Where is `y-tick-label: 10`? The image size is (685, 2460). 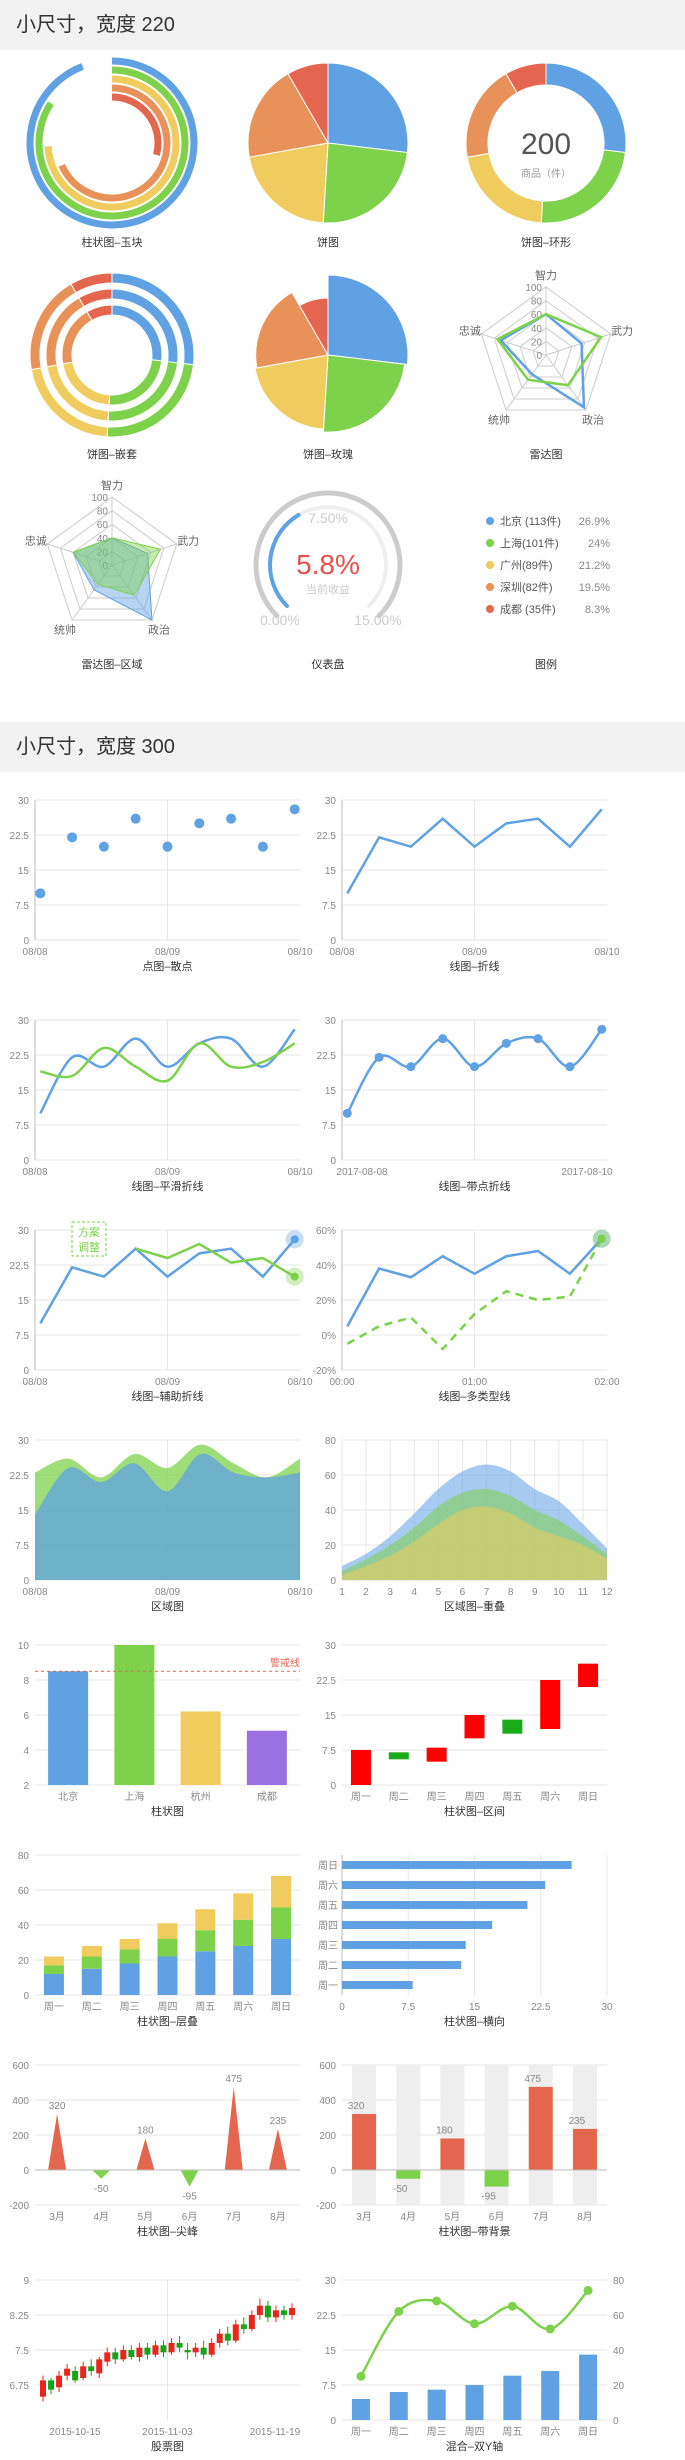 y-tick-label: 10 is located at coordinates (24, 1646).